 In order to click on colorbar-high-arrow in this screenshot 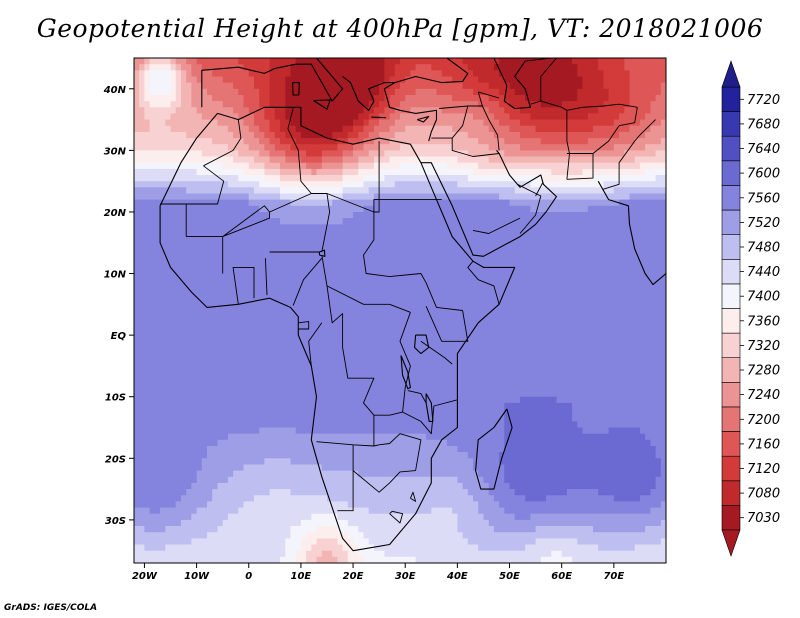, I will do `click(731, 74)`.